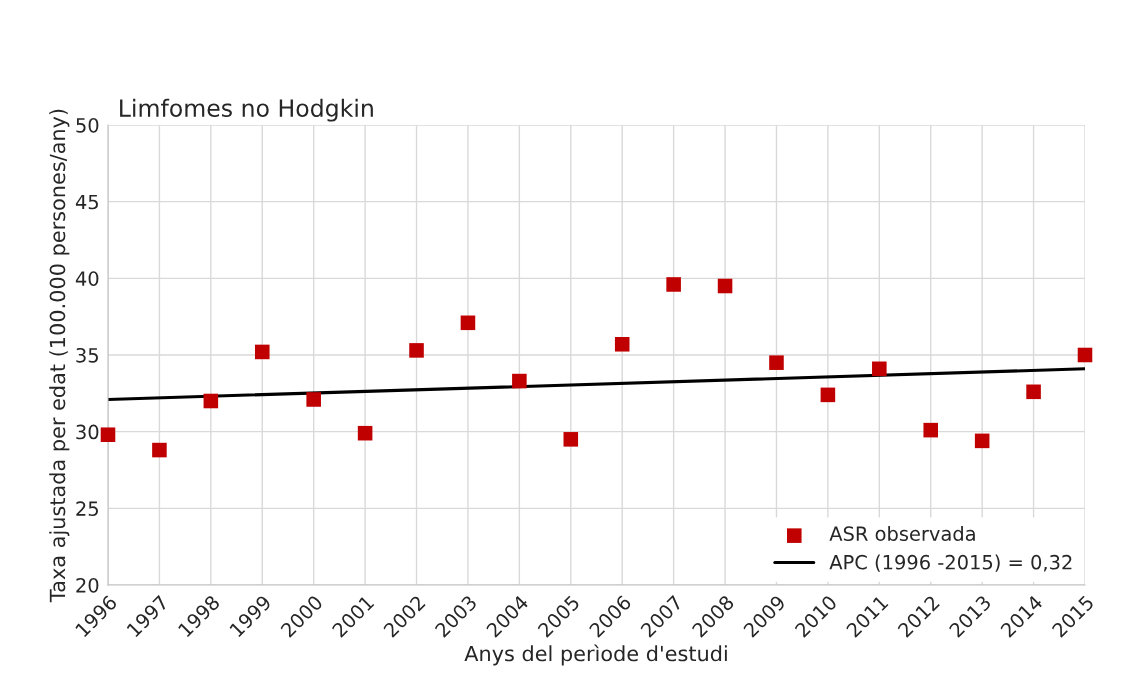 The image size is (1131, 698). Describe the element at coordinates (87, 125) in the screenshot. I see `y-tick-label: 50` at that location.